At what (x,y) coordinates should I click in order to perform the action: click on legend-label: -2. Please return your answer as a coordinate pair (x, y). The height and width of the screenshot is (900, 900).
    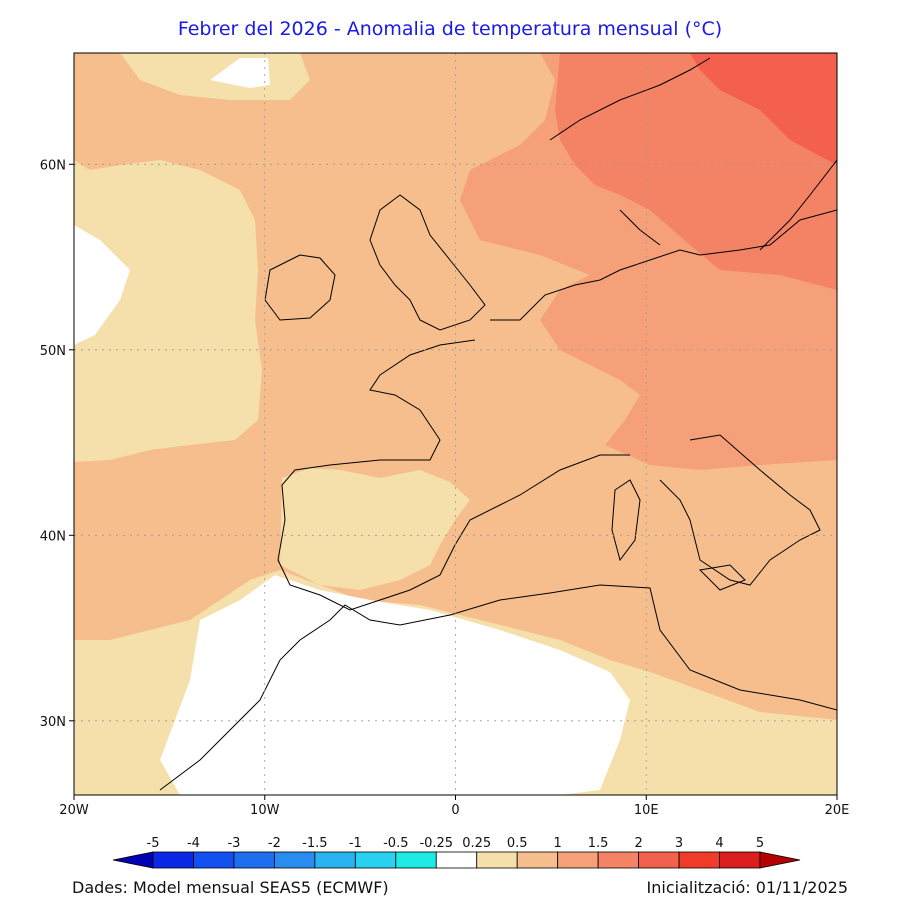
    Looking at the image, I should click on (274, 843).